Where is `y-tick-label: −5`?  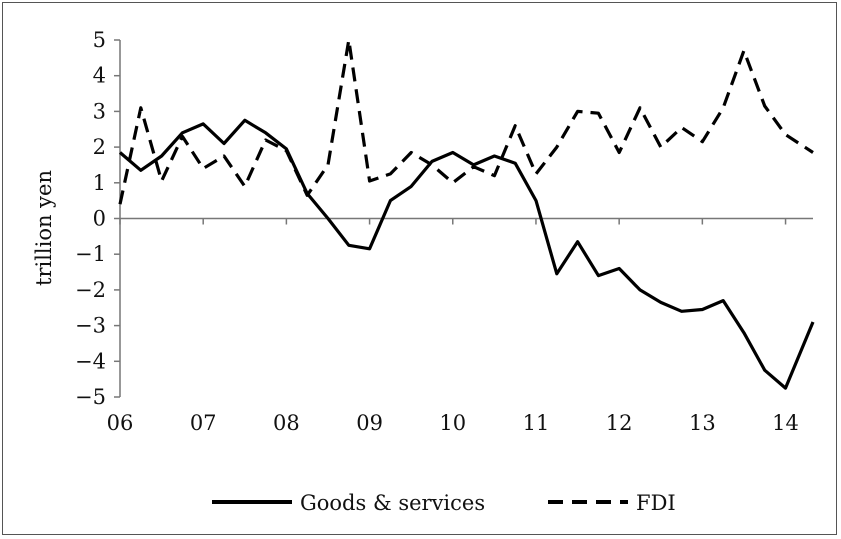
y-tick-label: −5 is located at coordinates (90, 397).